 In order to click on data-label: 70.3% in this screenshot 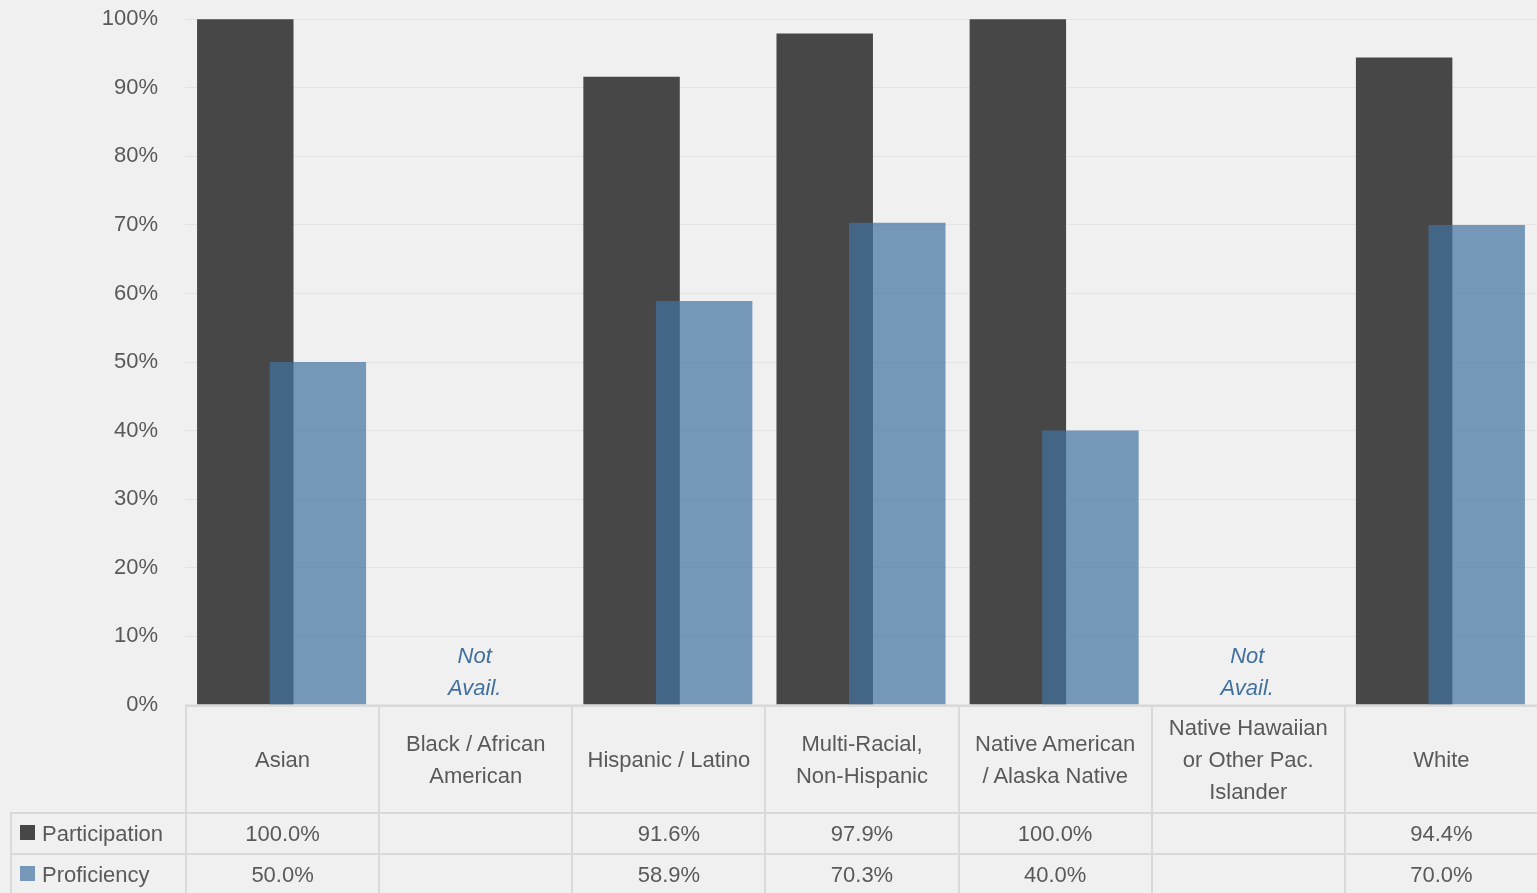, I will do `click(862, 874)`.